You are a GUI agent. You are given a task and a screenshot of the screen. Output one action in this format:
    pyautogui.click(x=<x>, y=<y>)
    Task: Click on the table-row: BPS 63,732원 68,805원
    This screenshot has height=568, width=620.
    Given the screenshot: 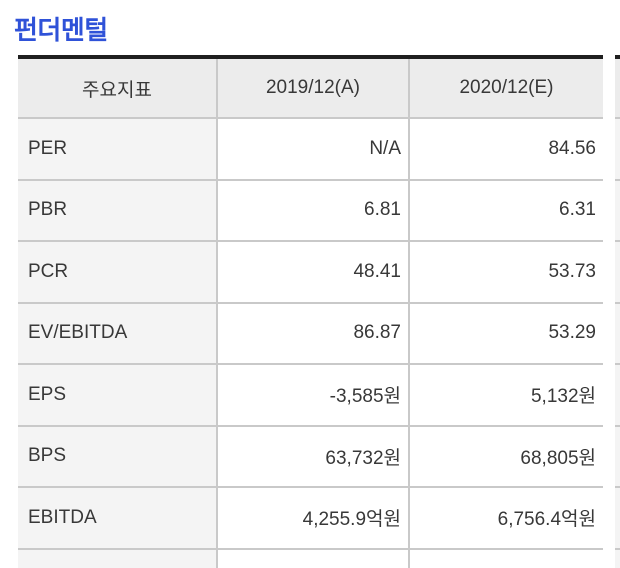 What is the action you would take?
    pyautogui.click(x=310, y=457)
    